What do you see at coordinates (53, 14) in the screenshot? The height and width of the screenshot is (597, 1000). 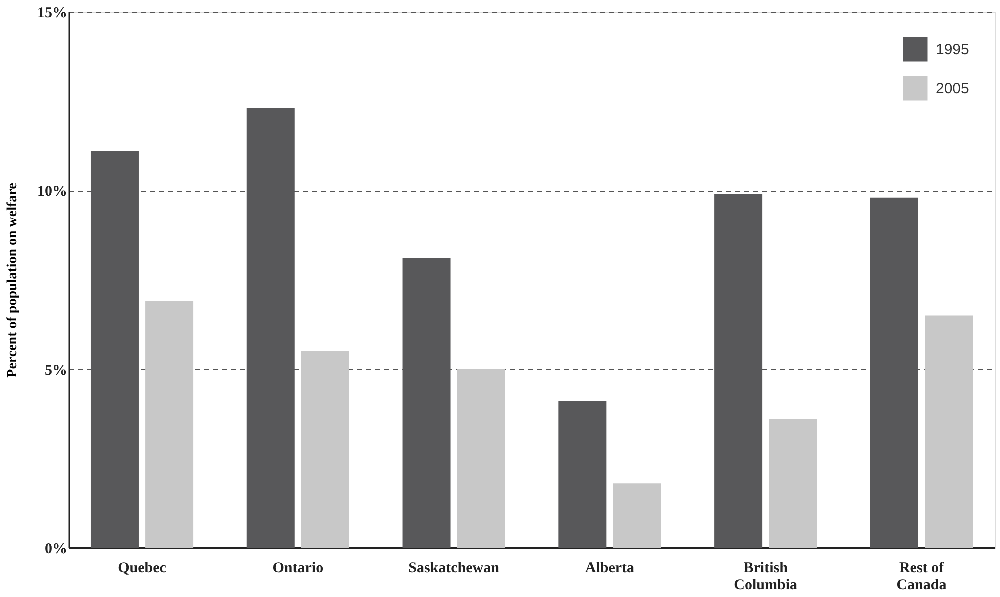 I see `y-tick-label: 15%` at bounding box center [53, 14].